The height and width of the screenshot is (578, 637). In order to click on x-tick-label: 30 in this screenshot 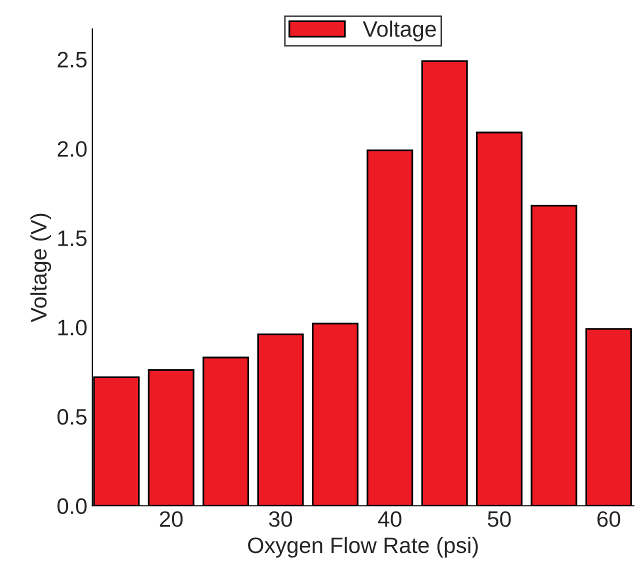, I will do `click(280, 519)`.